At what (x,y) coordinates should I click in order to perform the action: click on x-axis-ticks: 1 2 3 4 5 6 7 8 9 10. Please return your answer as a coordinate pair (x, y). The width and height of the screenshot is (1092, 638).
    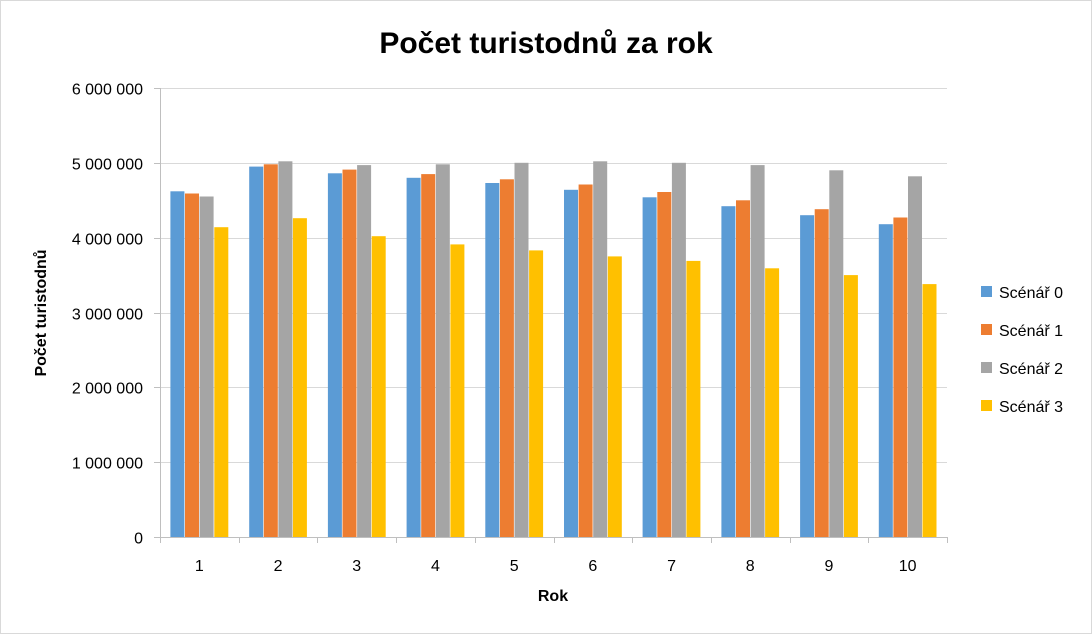
    Looking at the image, I should click on (554, 556).